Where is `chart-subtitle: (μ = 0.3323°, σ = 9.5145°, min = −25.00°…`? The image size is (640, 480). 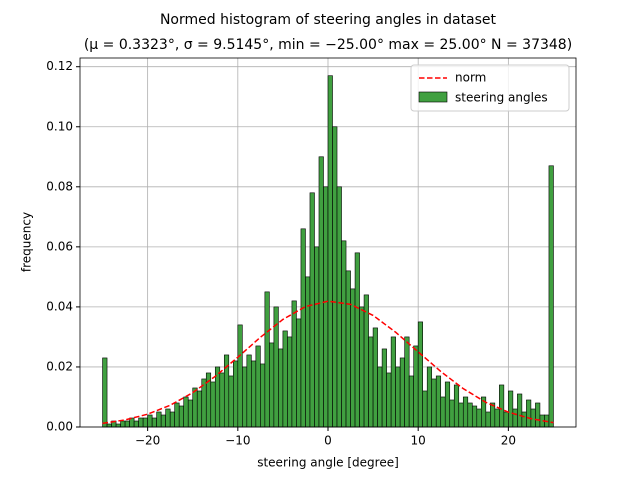
chart-subtitle: (μ = 0.3323°, σ = 9.5145°, min = −25.00°… is located at coordinates (328, 45).